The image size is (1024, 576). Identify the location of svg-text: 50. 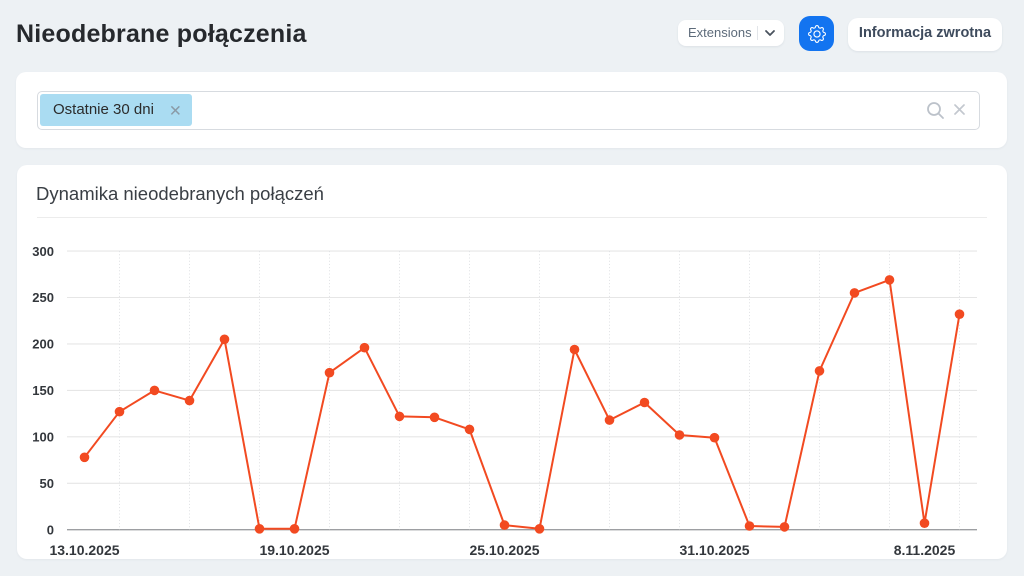
(47, 483).